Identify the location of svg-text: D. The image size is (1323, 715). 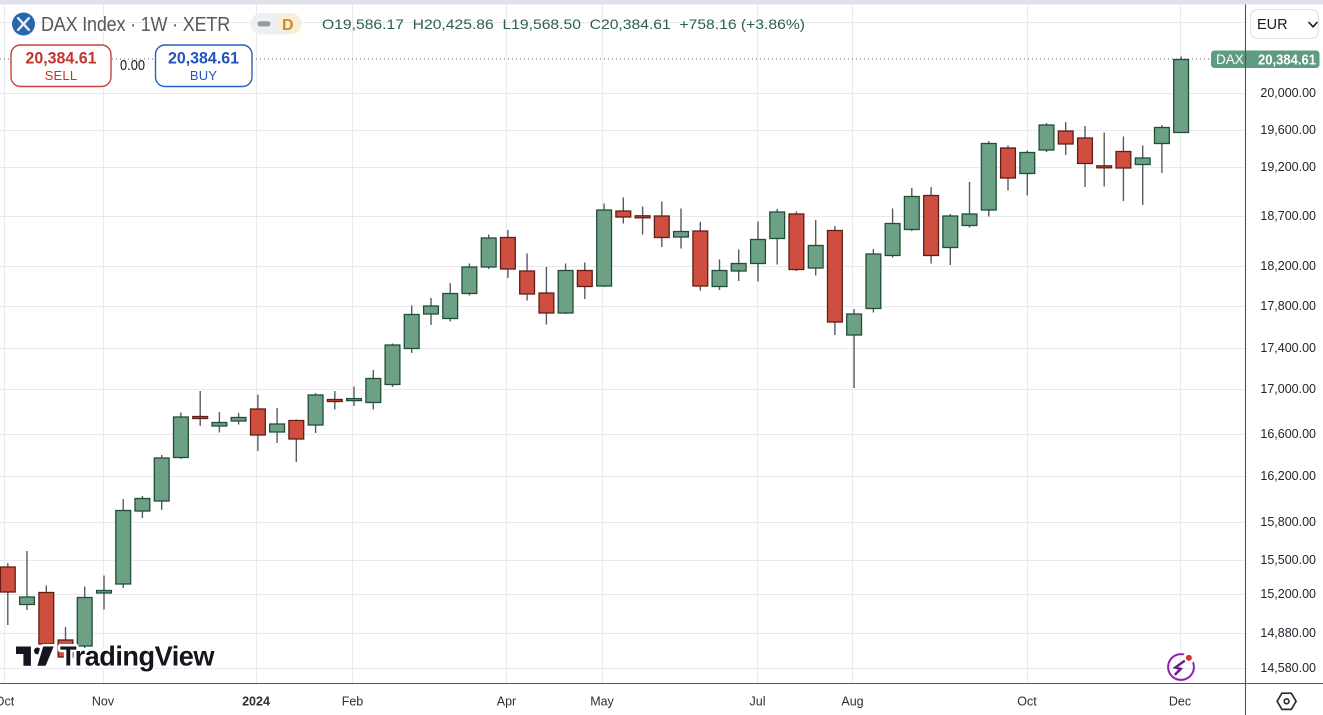
(288, 25).